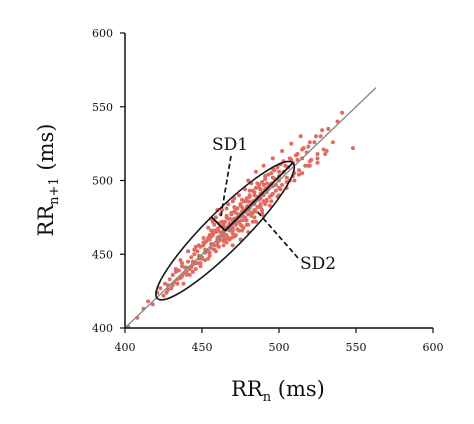  I want to click on x-tick-label: 450, so click(202, 347).